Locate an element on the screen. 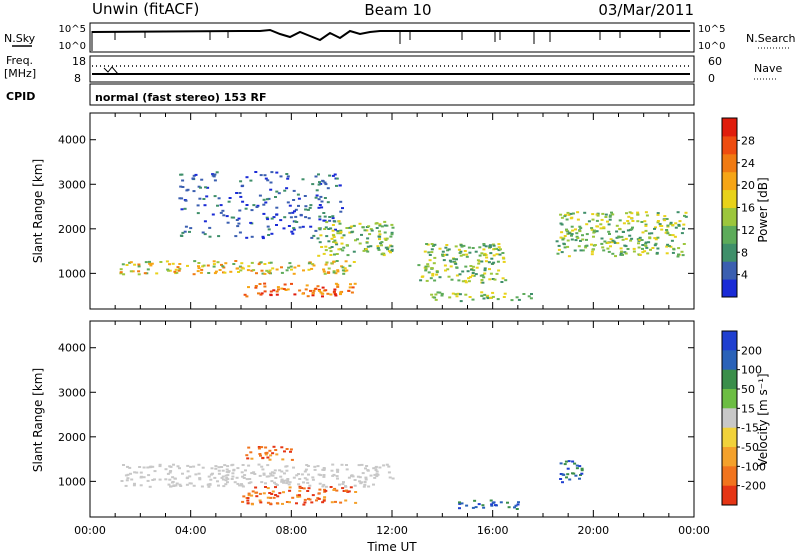 This screenshot has height=554, width=800. colorbar-tick-label: -200 is located at coordinates (753, 486).